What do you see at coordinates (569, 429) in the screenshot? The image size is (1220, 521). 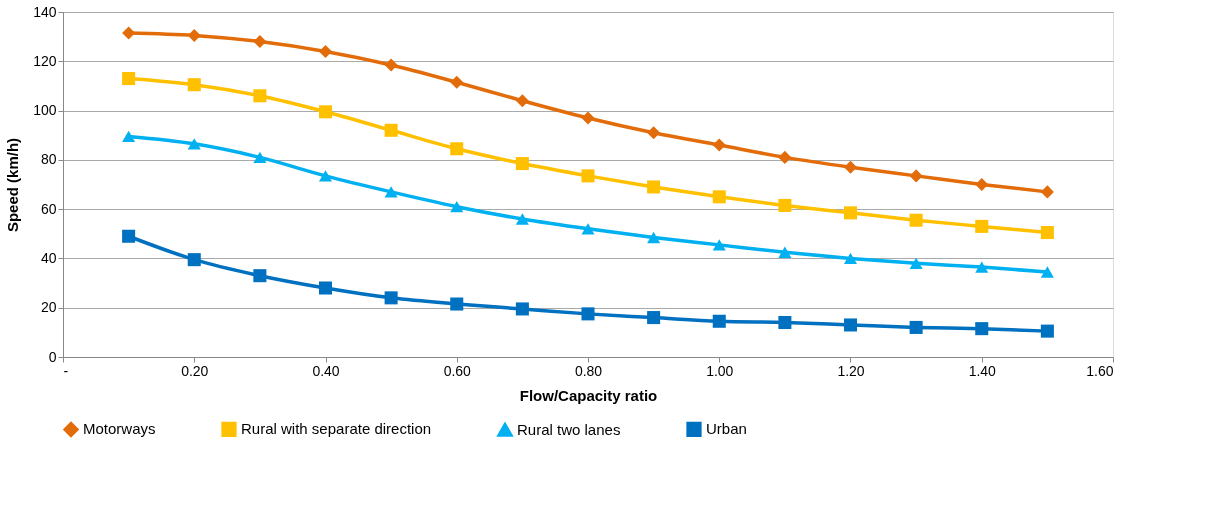 I see `legend-label: Rural two lanes` at bounding box center [569, 429].